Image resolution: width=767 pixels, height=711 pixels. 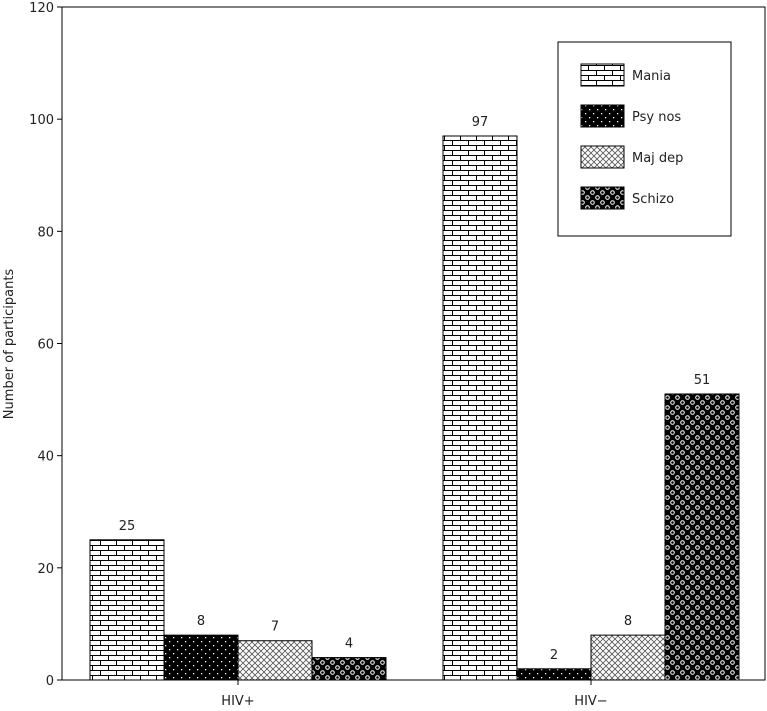 I want to click on legend-swatch-spheres, so click(x=602, y=198).